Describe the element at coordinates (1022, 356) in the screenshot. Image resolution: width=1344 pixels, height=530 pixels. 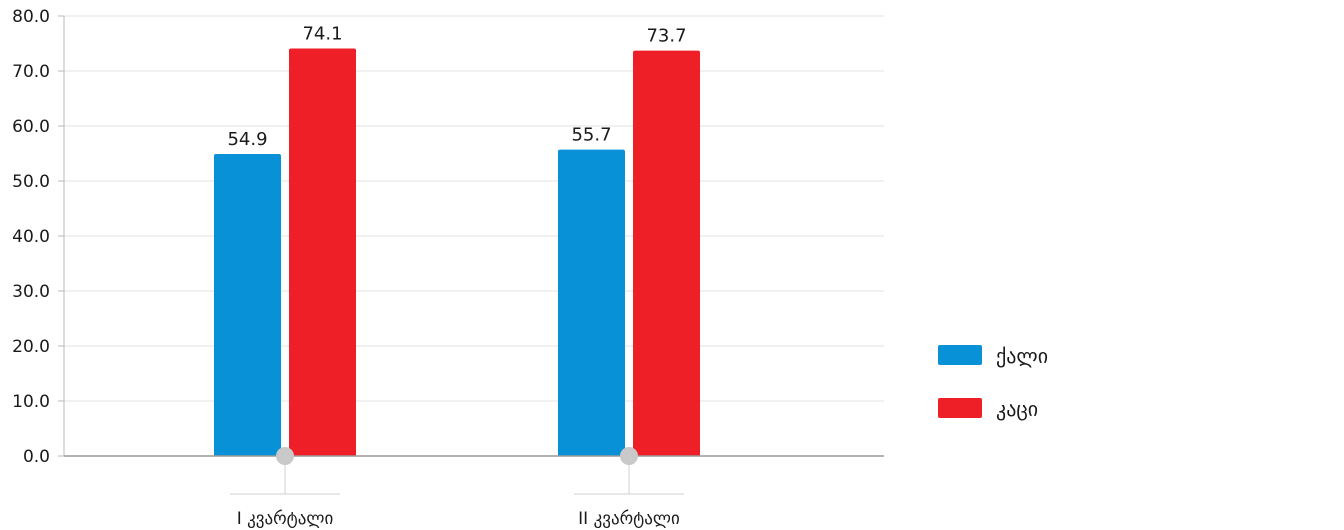
I see `legend-label: ქალი` at that location.